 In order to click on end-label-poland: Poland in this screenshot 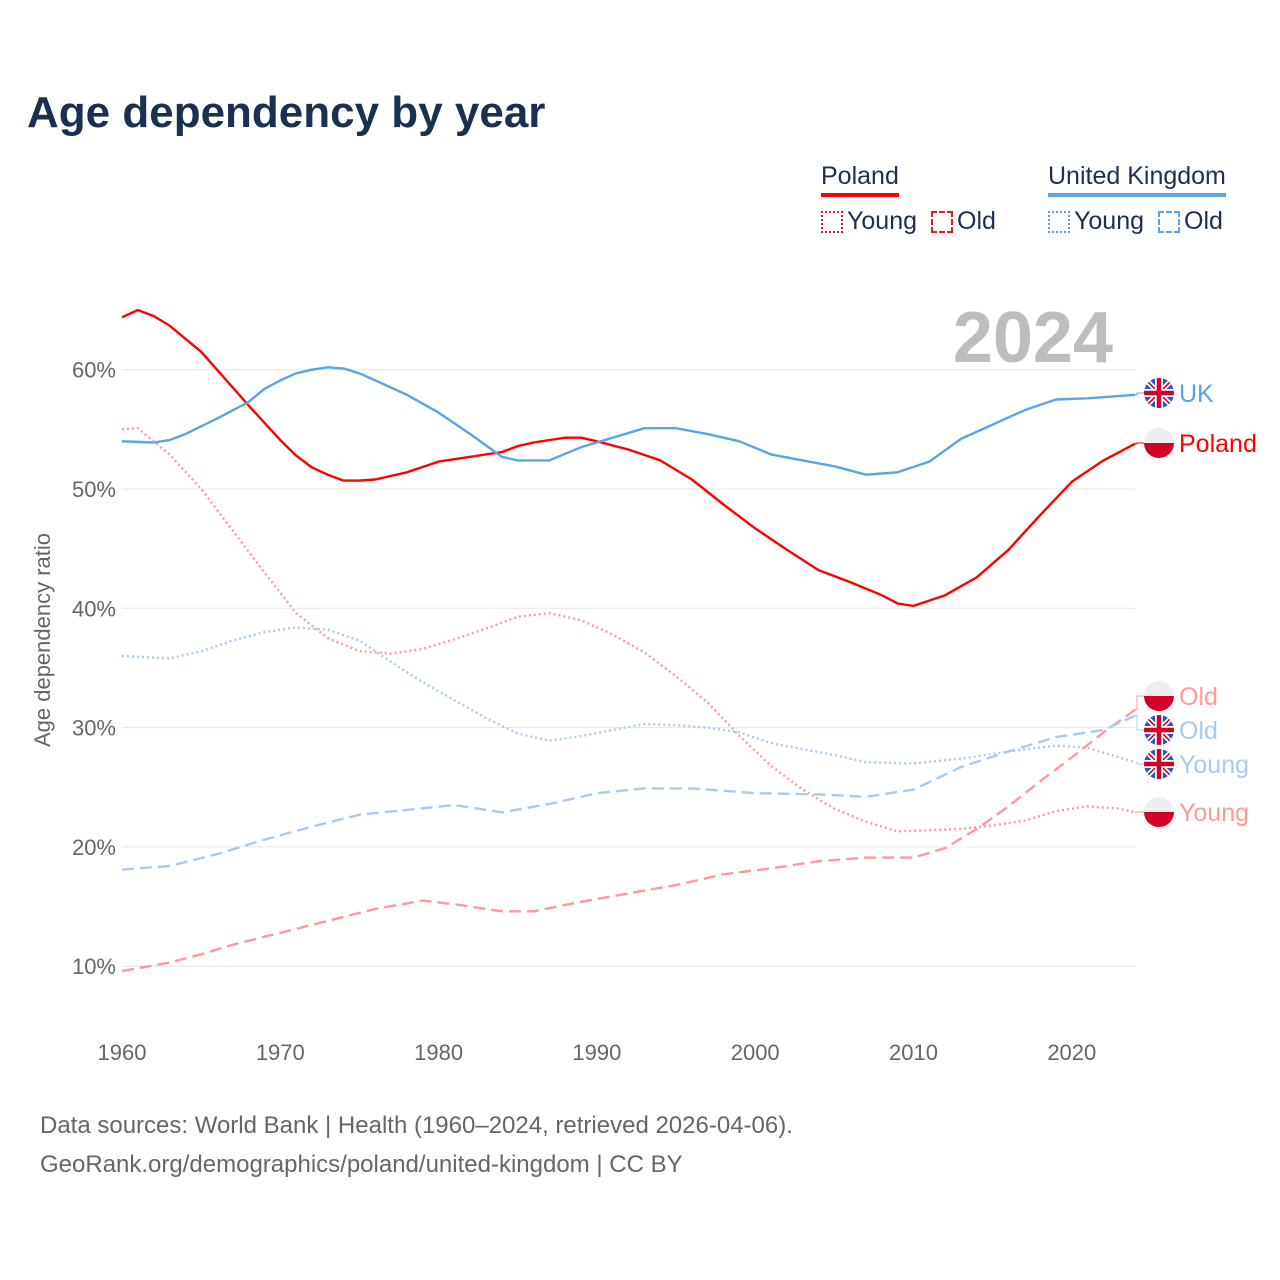, I will do `click(1218, 444)`.